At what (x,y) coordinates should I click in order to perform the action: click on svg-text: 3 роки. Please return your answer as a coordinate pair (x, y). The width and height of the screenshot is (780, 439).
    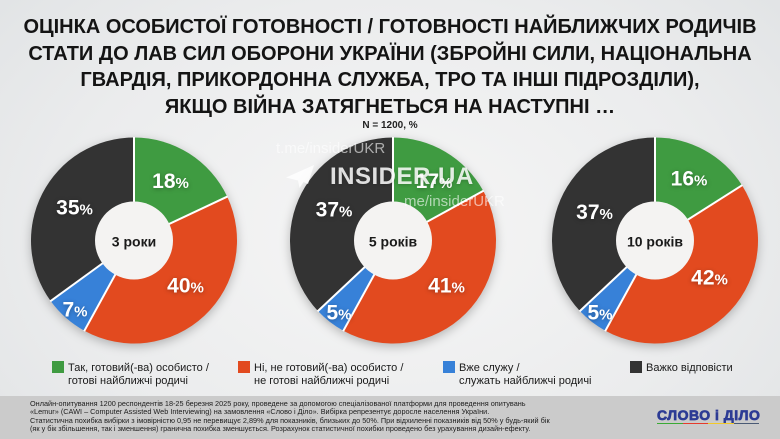
    Looking at the image, I should click on (134, 242).